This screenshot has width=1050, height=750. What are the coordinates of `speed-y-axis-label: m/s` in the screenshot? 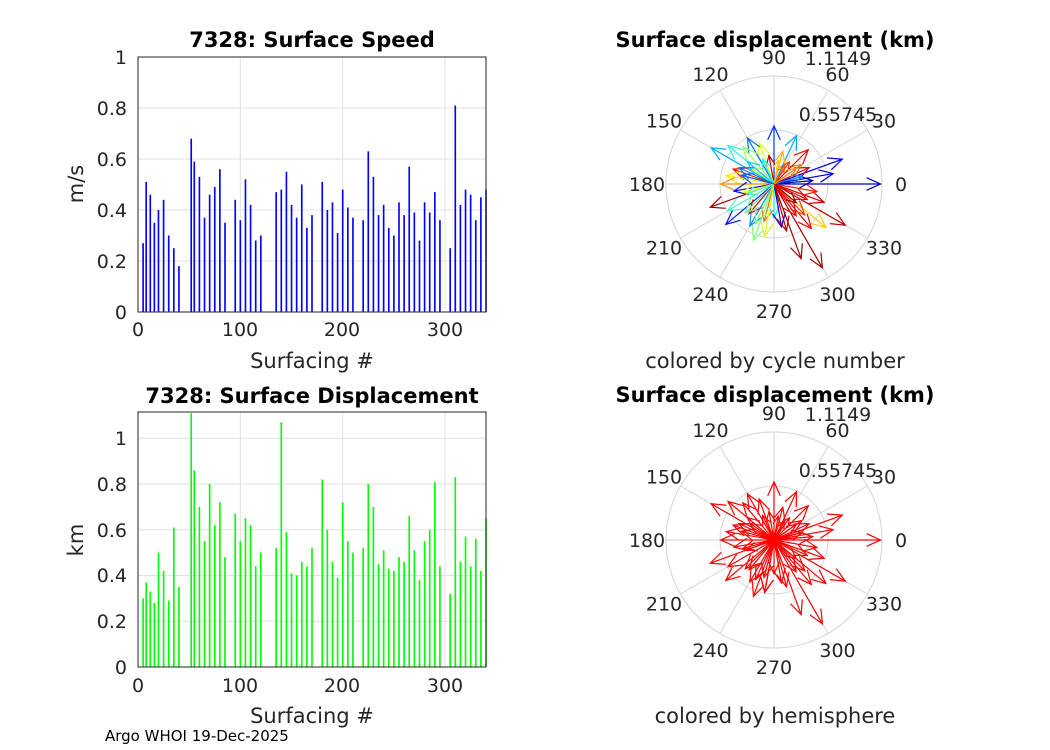 It's located at (76, 184).